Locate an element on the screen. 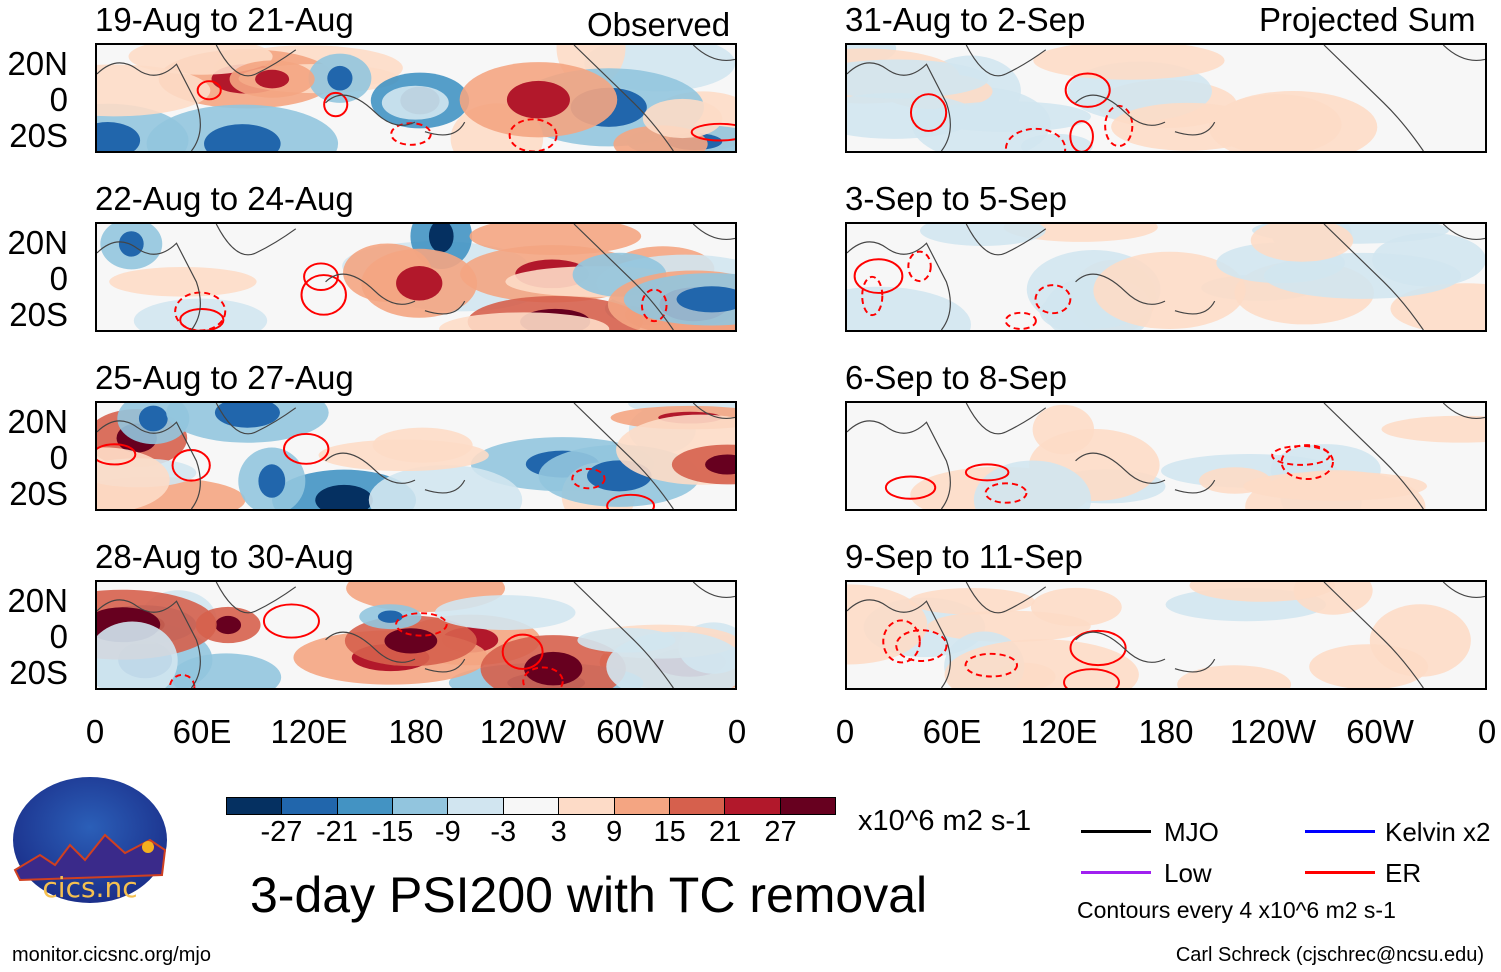 The image size is (1501, 972). legend-line-kelvin is located at coordinates (1340, 831).